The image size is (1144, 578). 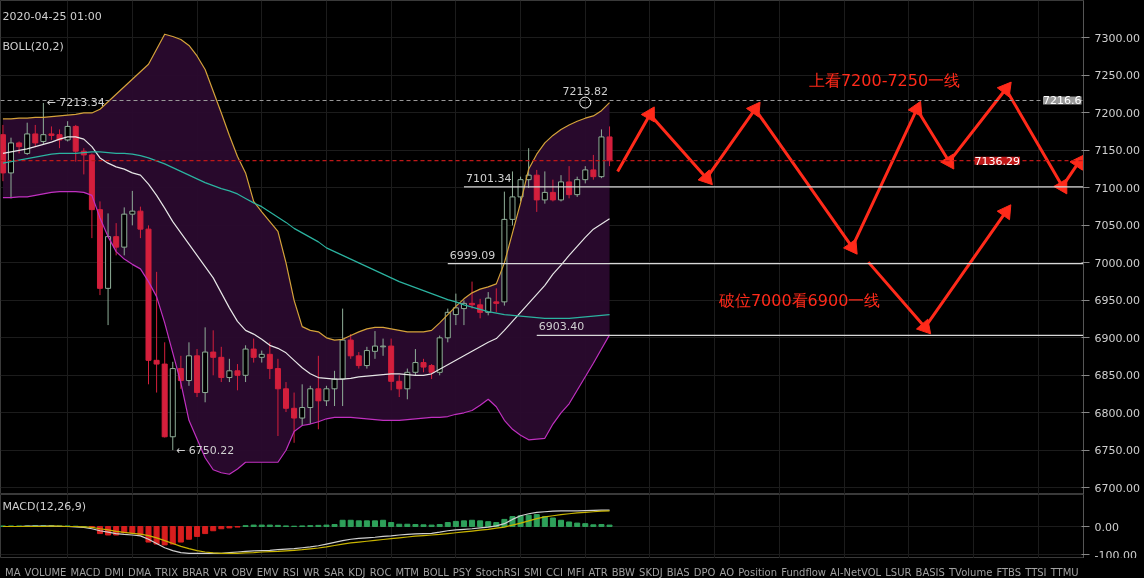 What do you see at coordinates (1009, 572) in the screenshot?
I see `text: FTBS` at bounding box center [1009, 572].